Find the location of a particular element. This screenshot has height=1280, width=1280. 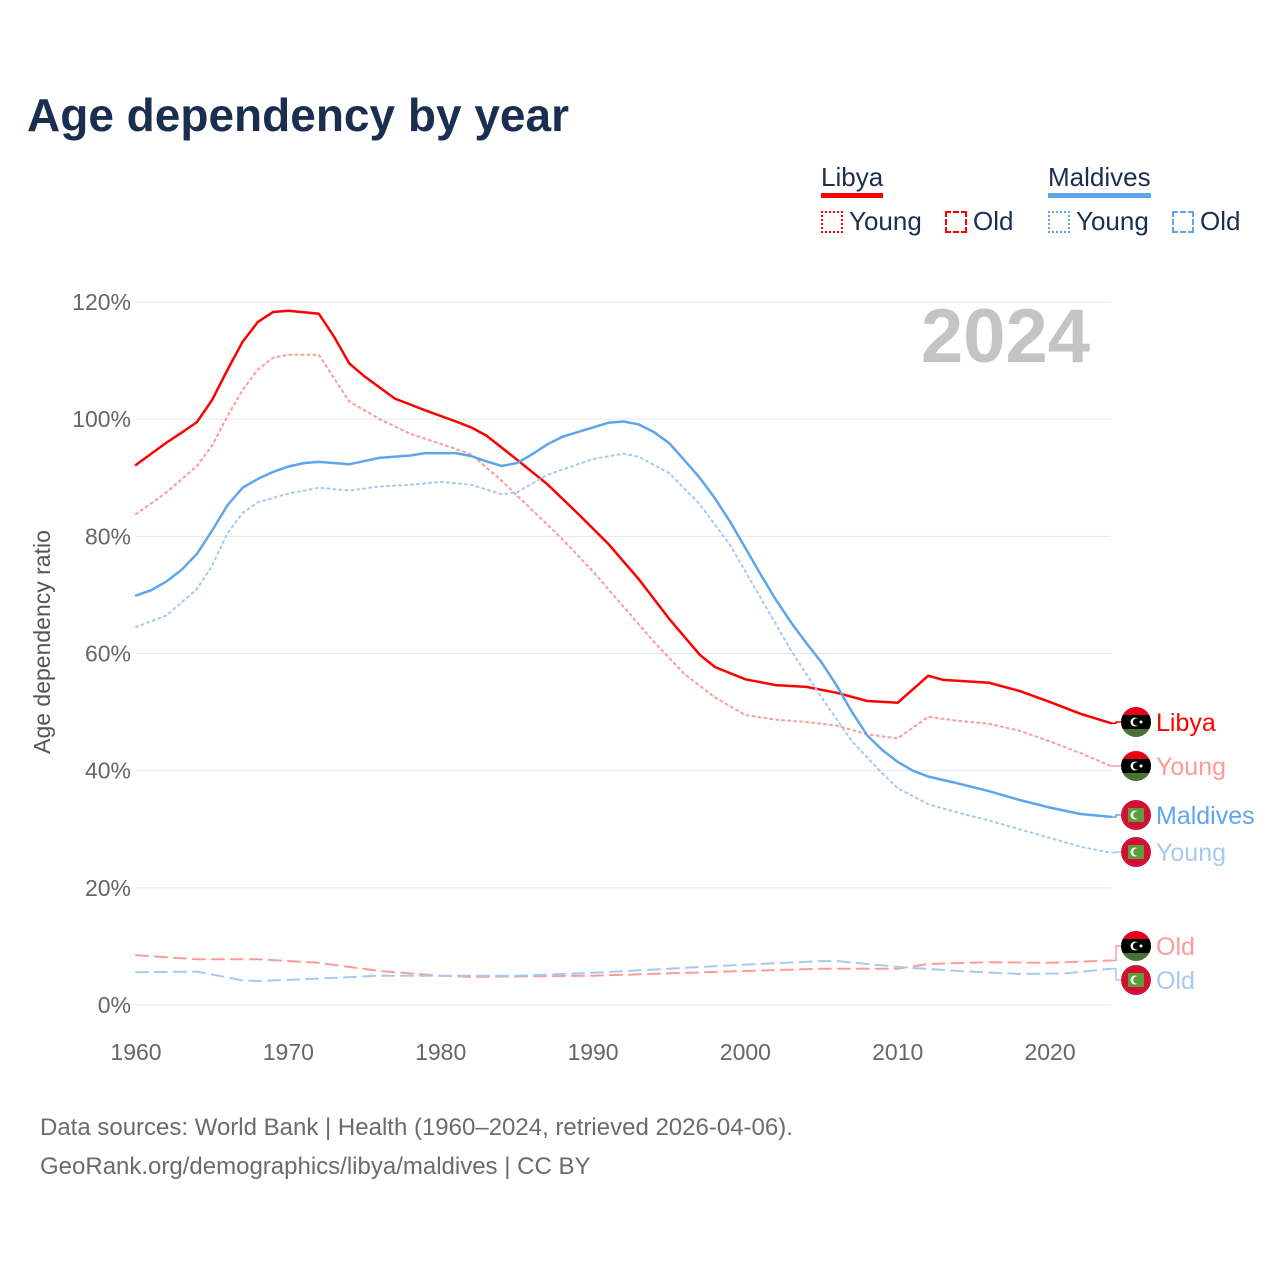

series-line-maldives-old is located at coordinates (623, 971).